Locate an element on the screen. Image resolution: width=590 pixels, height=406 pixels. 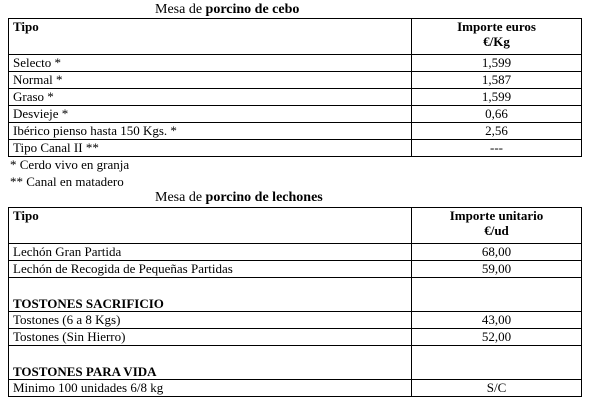
cebo-row-valor: --- is located at coordinates (496, 148).